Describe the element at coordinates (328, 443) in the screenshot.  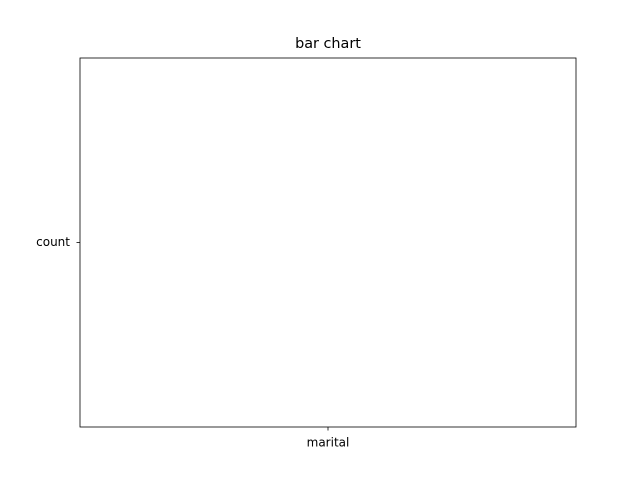
I see `x-tick-label: marital` at that location.